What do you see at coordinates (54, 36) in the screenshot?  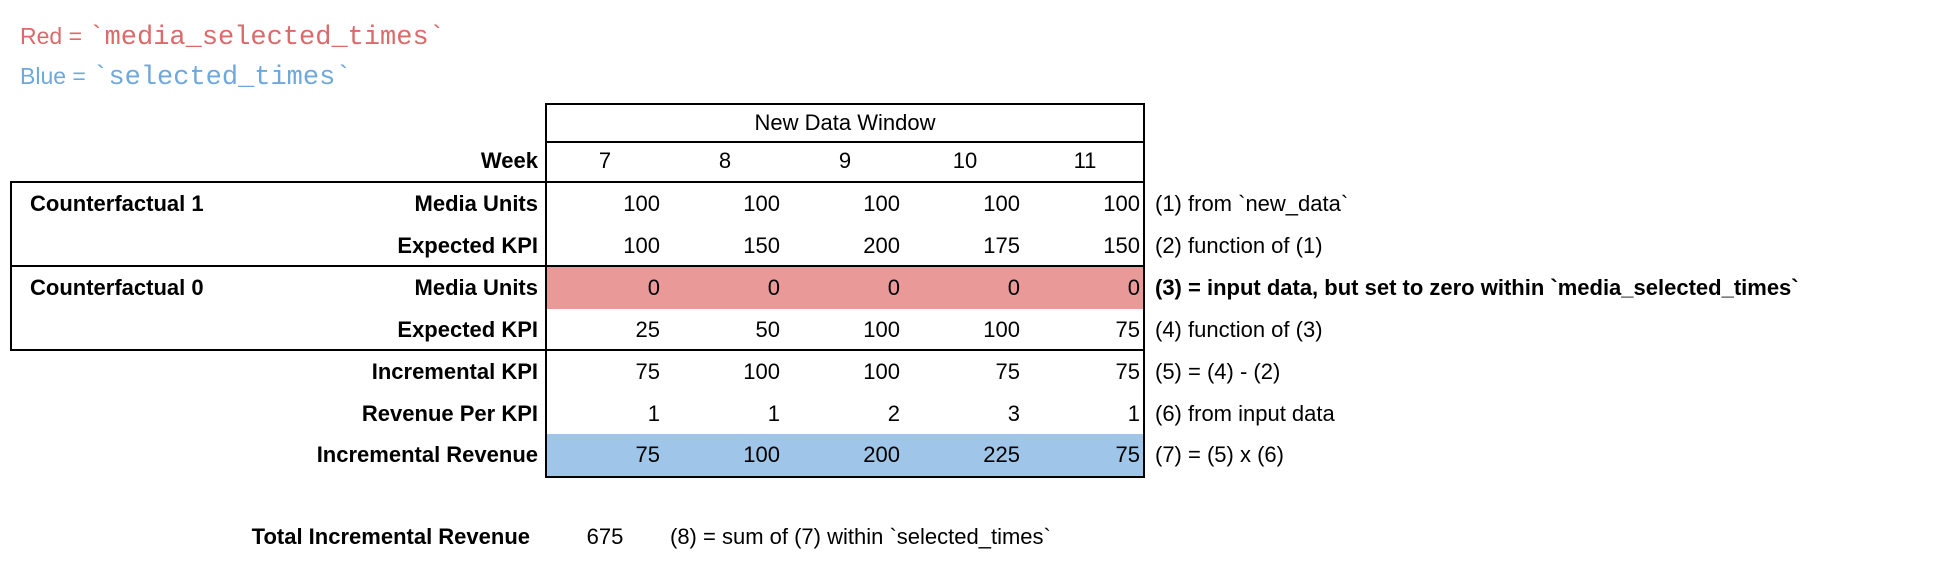 I see `legend-red-label: Red =` at bounding box center [54, 36].